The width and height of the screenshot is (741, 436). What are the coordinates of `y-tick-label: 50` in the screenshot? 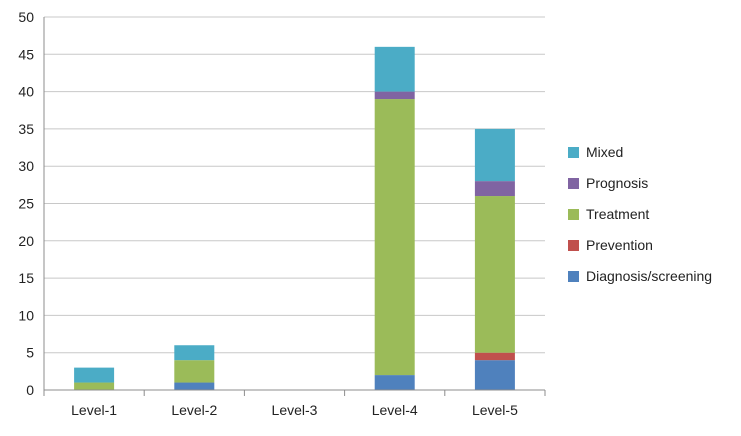 It's located at (26, 17).